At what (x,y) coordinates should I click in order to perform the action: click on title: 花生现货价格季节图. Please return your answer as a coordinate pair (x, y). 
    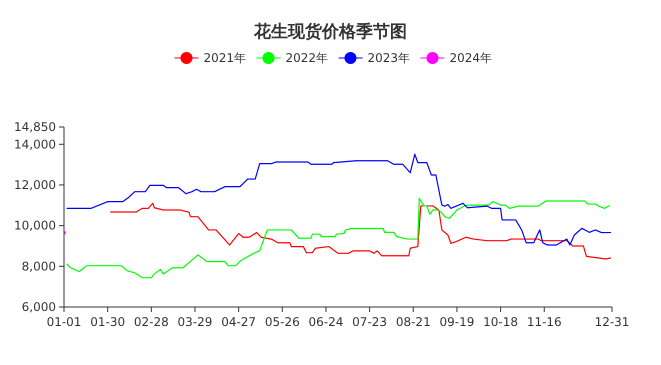
    Looking at the image, I should click on (330, 32).